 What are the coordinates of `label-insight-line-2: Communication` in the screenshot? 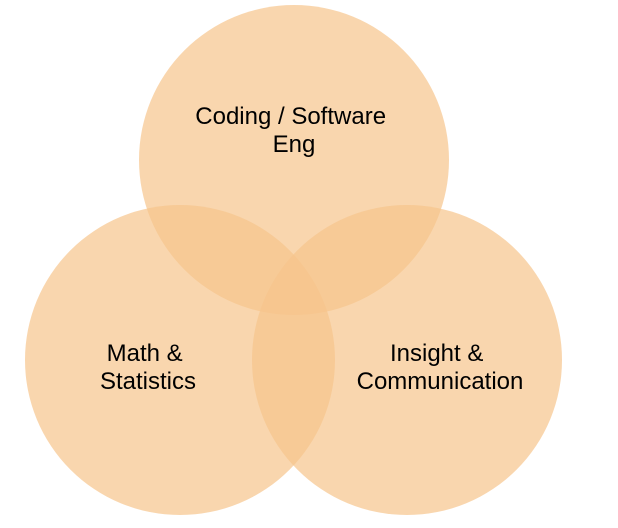 It's located at (440, 381).